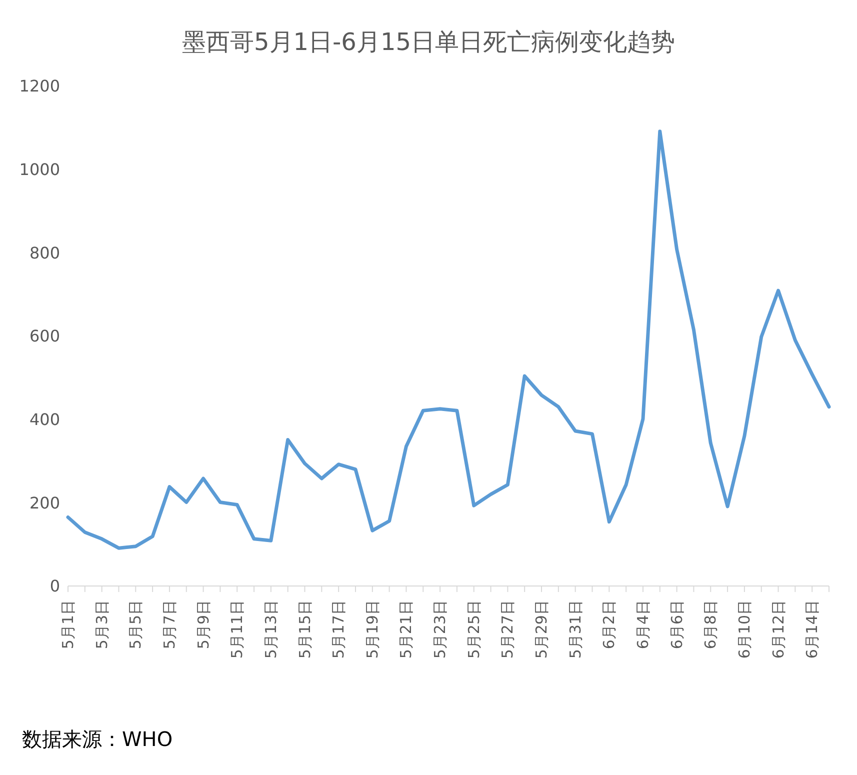  What do you see at coordinates (428, 42) in the screenshot?
I see `chart-title: 墨西哥5月1日-6月15日单日死亡病例变化趋势` at bounding box center [428, 42].